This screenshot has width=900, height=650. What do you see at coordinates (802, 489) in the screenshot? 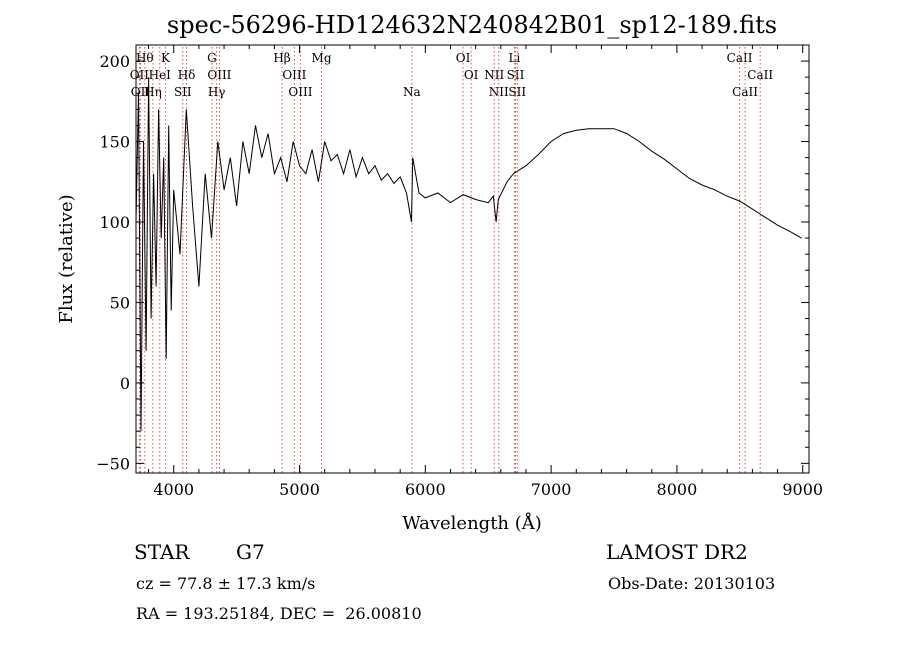
I see `x-tick-label: 9000` at bounding box center [802, 489].